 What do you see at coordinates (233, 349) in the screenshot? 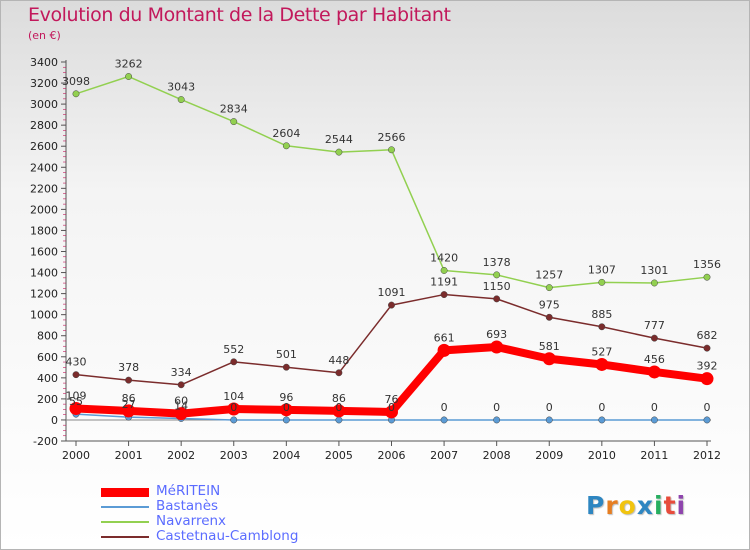
I see `data-label: 552` at bounding box center [233, 349].